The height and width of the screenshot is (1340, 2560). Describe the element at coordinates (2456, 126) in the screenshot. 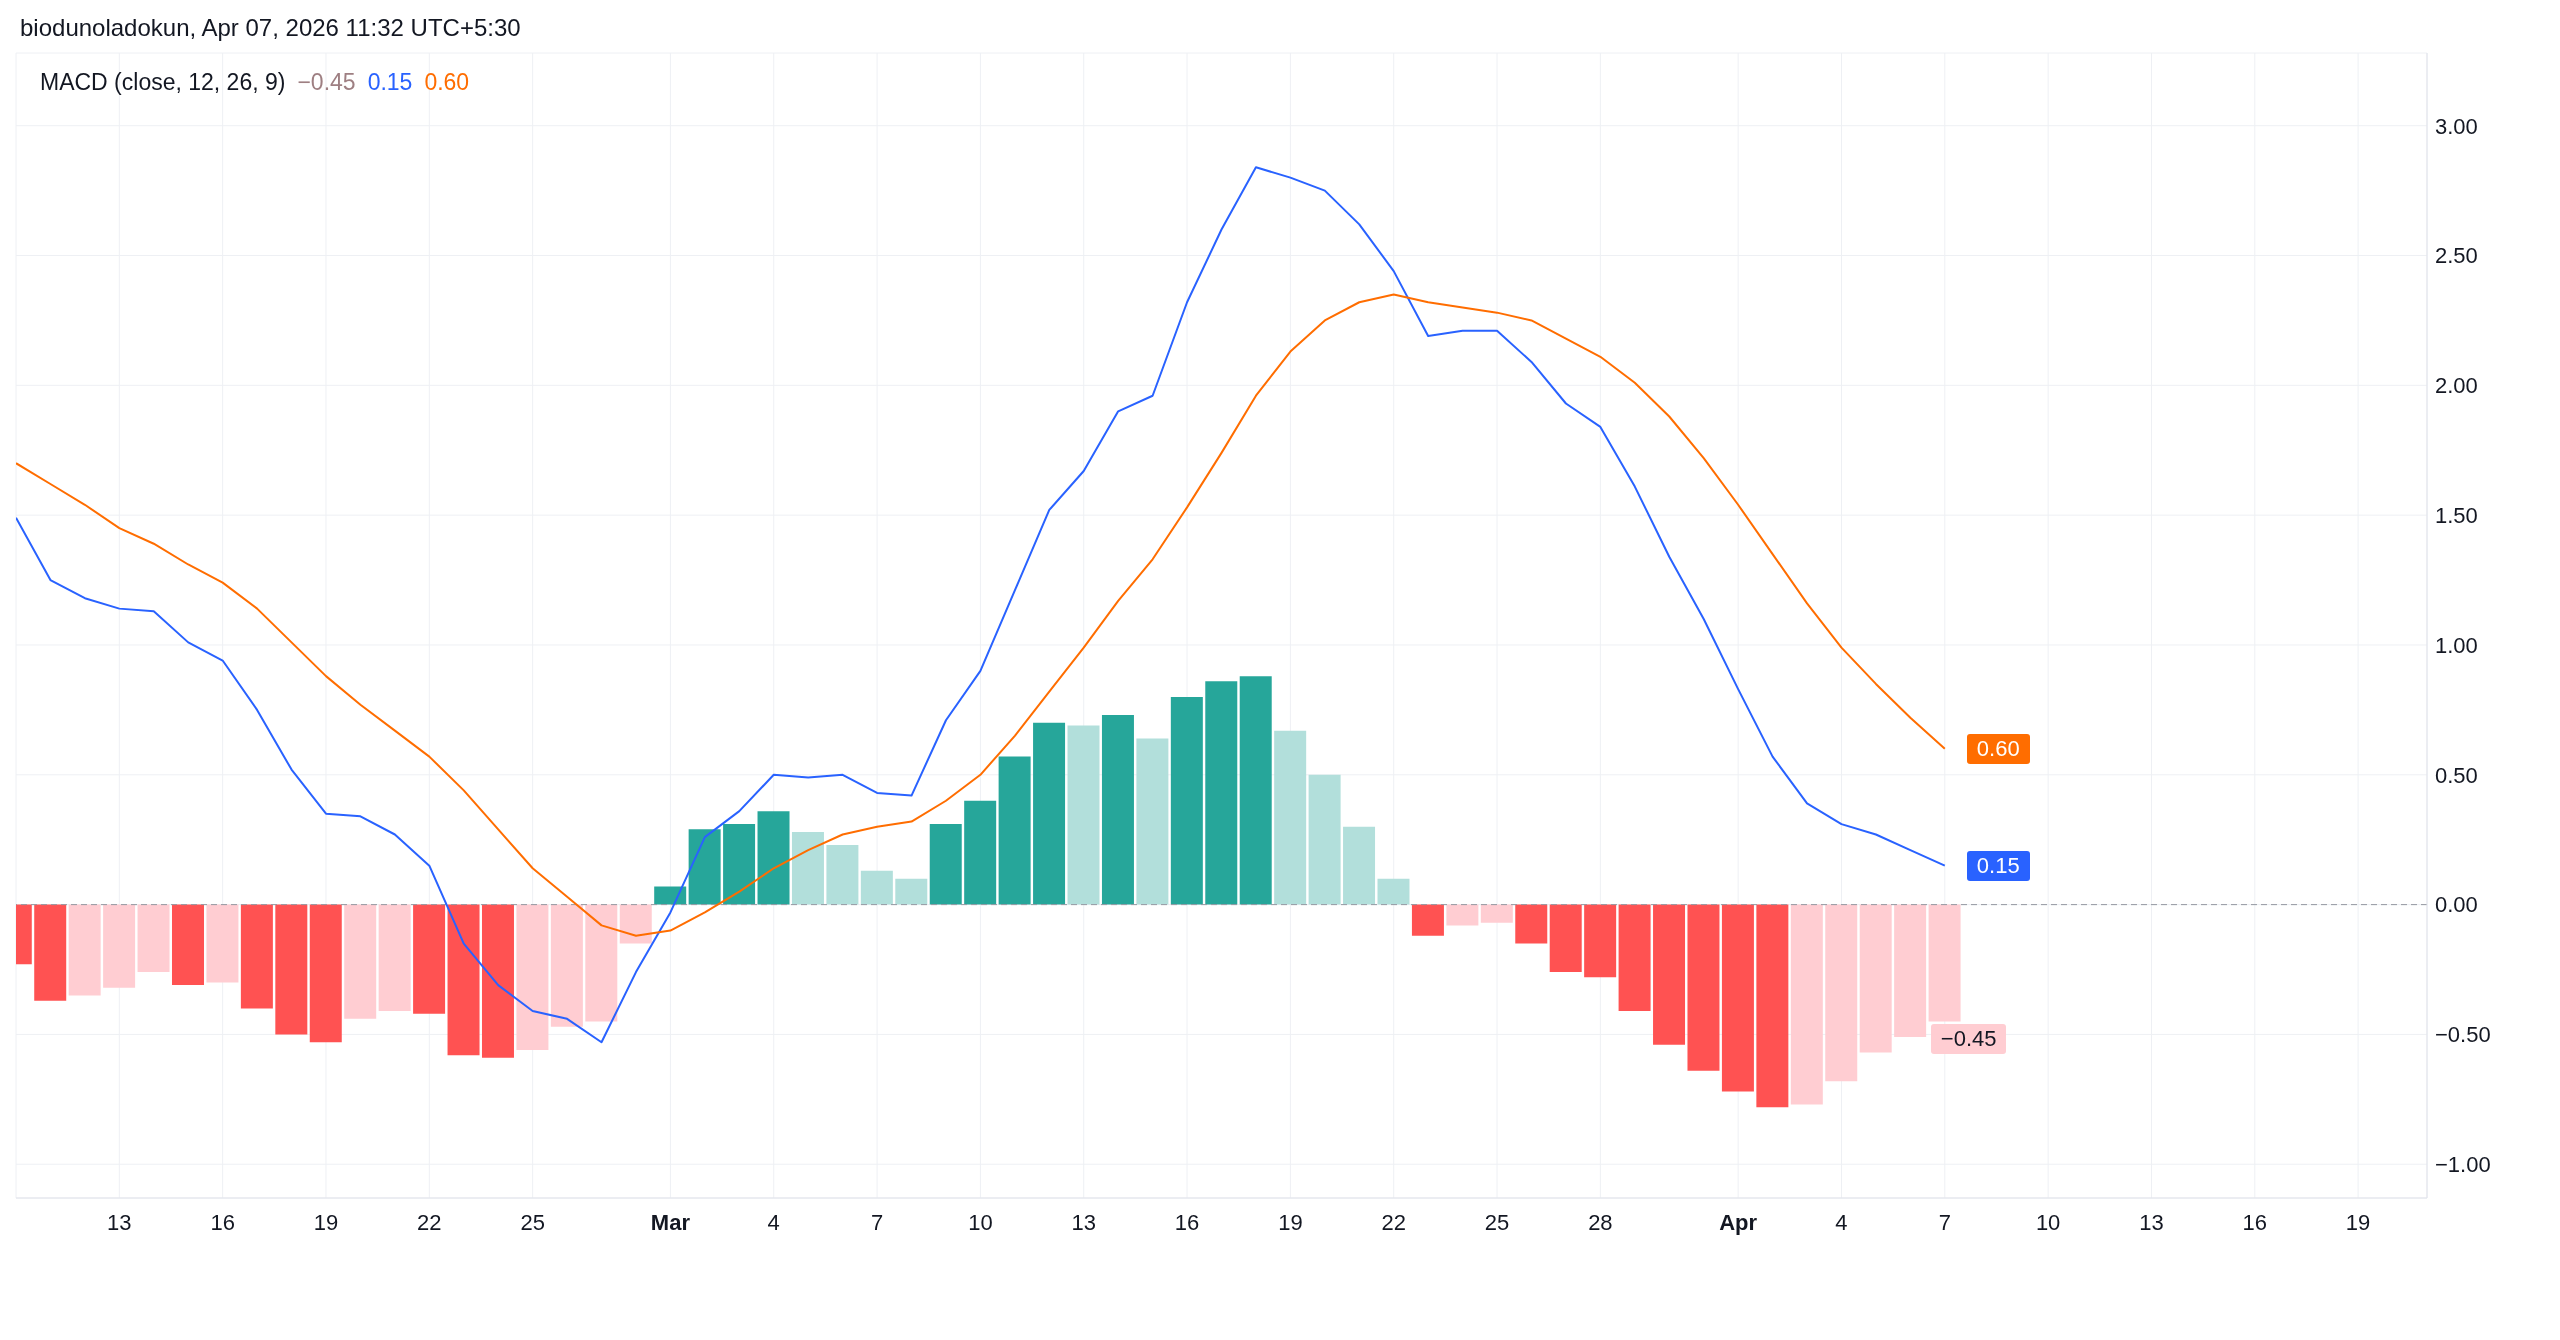

I see `y-tick-label: 3.00` at that location.